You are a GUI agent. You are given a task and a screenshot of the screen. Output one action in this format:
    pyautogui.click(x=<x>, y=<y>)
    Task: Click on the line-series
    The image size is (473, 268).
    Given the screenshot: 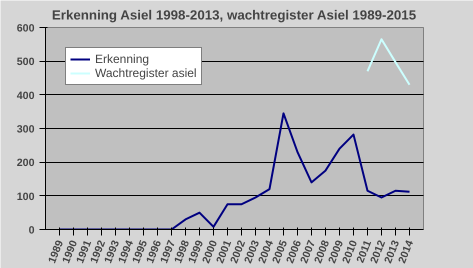 What is the action you would take?
    pyautogui.click(x=388, y=62)
    